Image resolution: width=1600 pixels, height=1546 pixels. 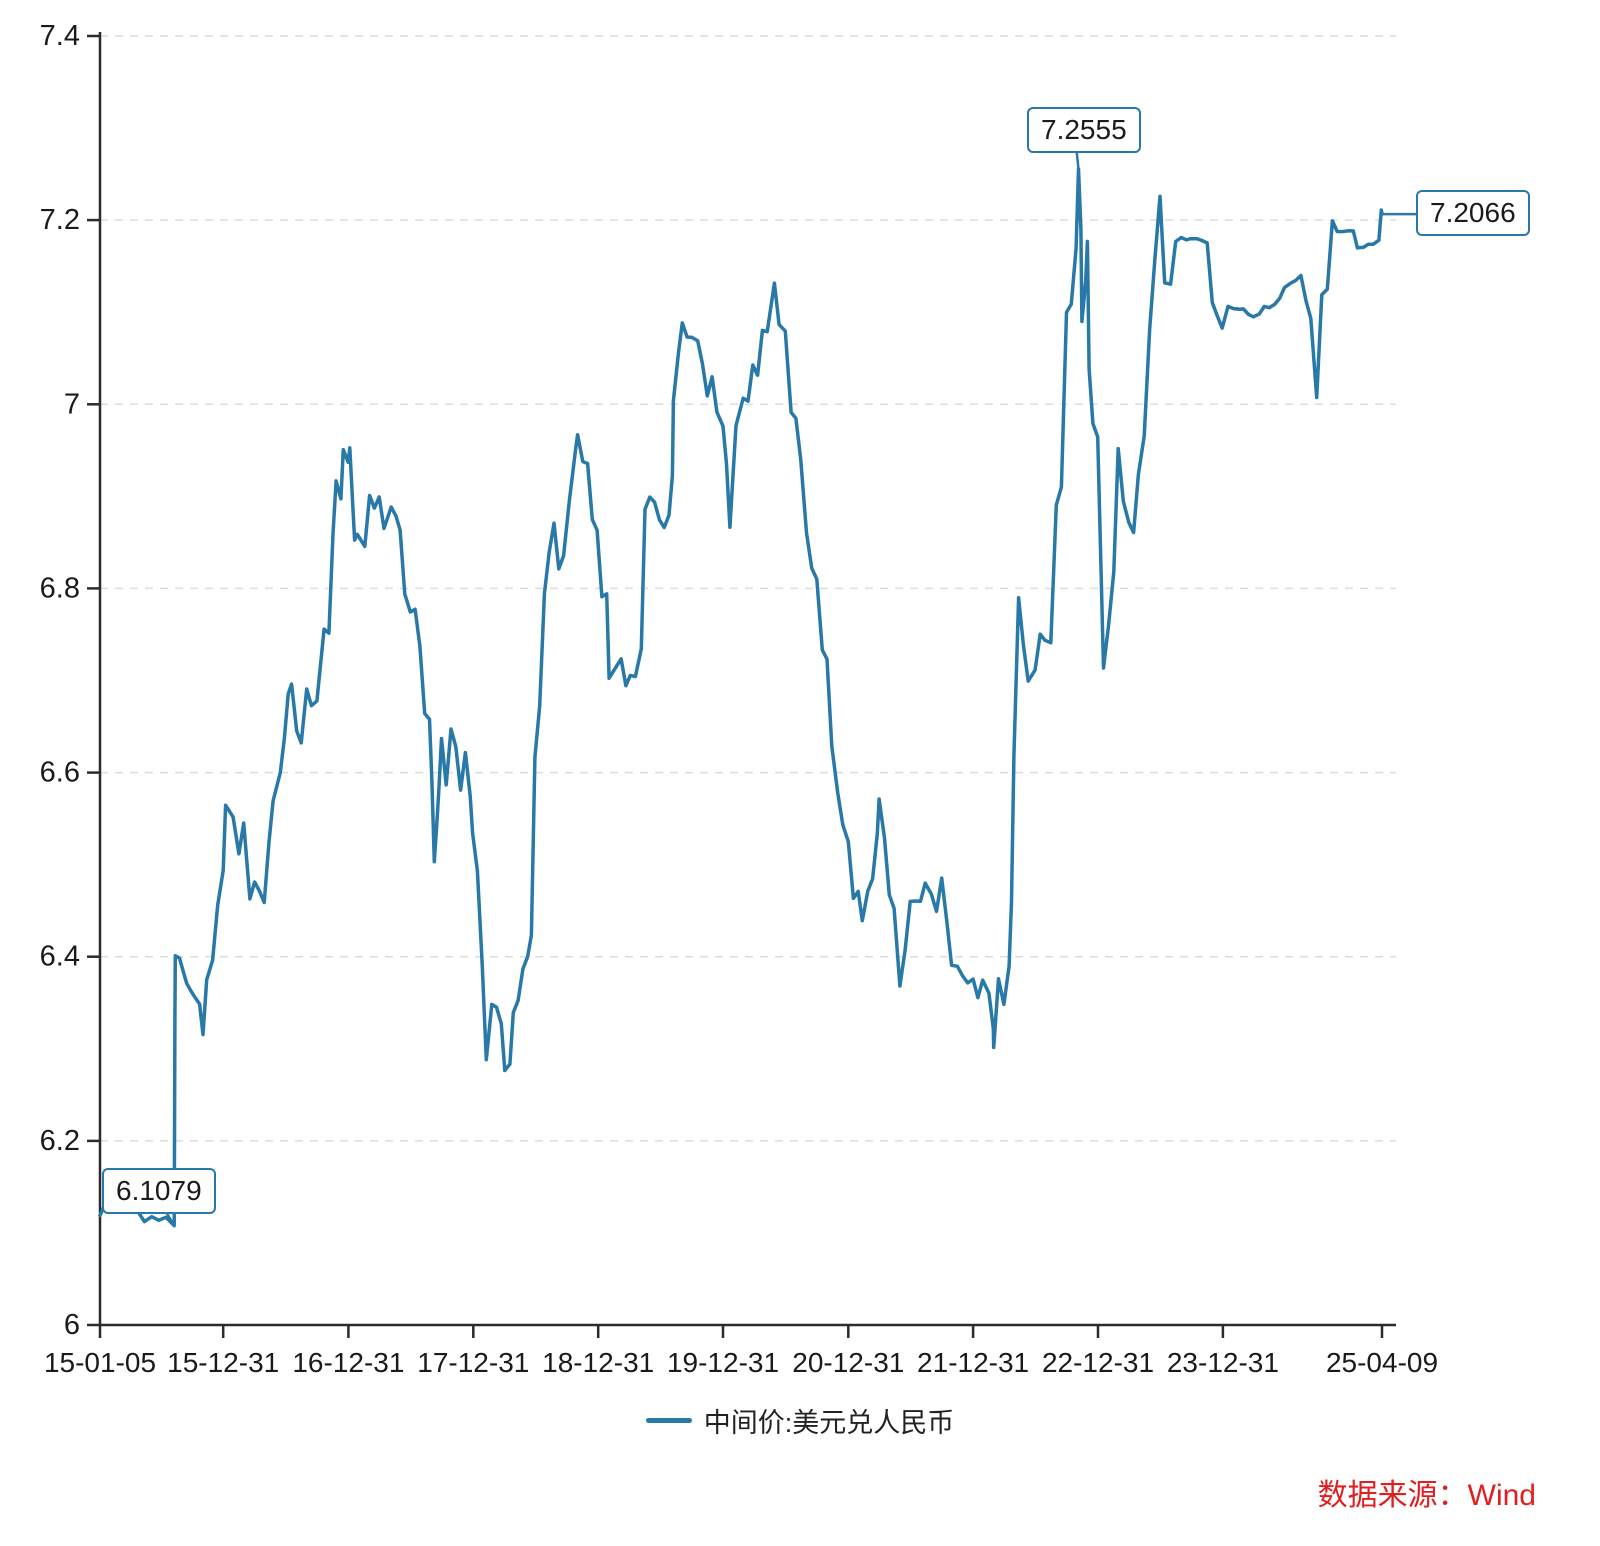 I want to click on legend: 中间价:美元兑人民币, so click(x=800, y=1420).